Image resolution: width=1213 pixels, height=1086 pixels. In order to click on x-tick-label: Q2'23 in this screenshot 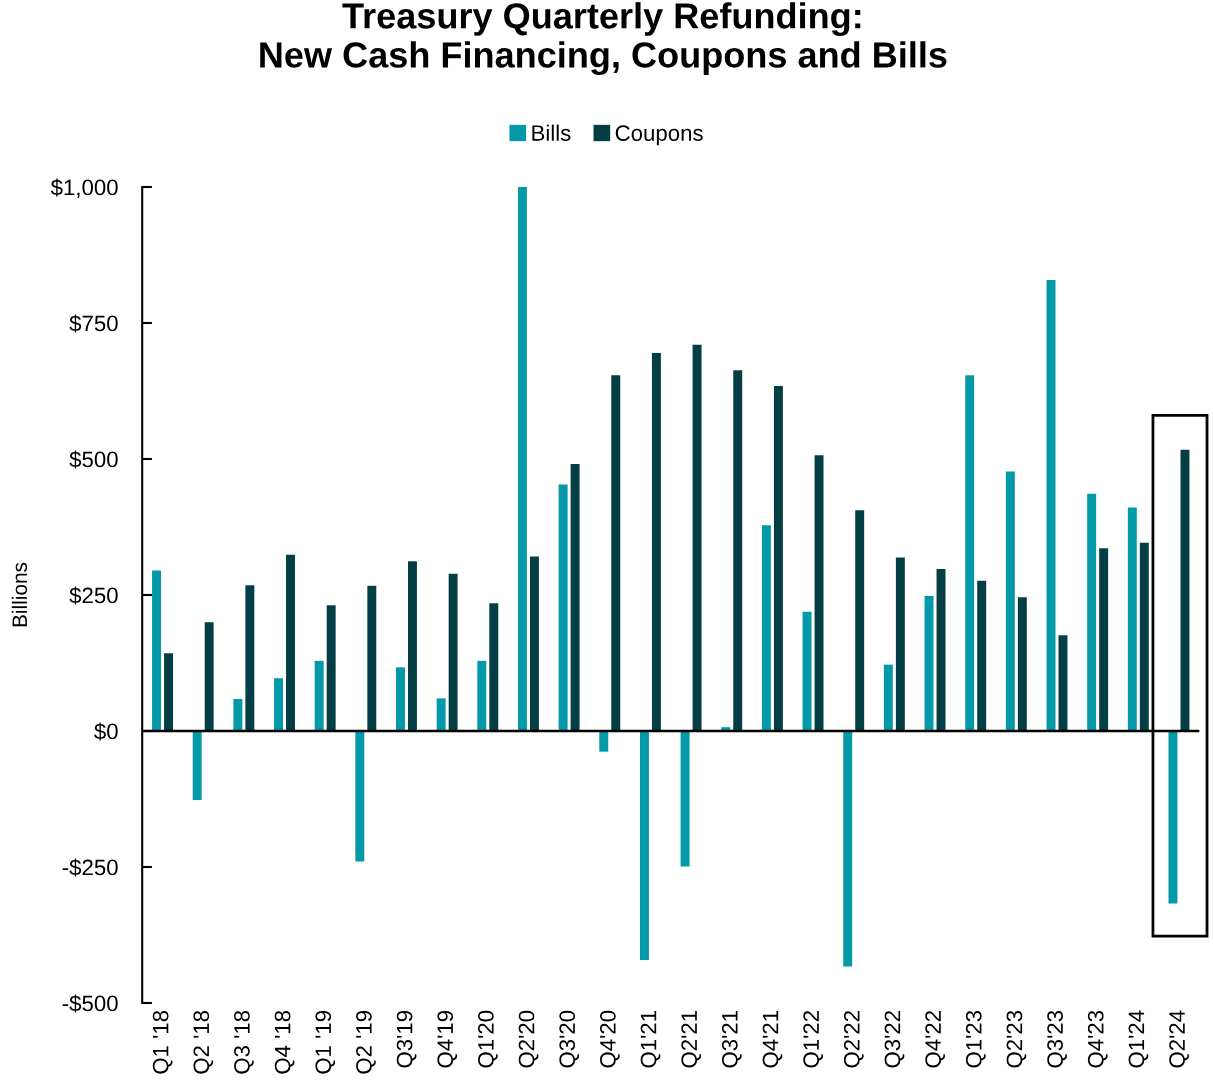, I will do `click(1016, 1039)`.